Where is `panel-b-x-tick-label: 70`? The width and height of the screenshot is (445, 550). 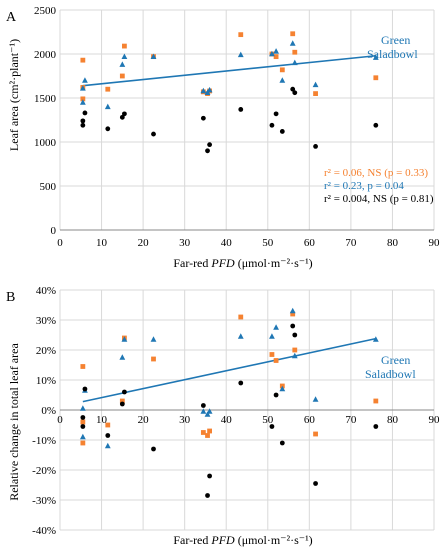 panel-b-x-tick-label: 70 is located at coordinates (351, 420).